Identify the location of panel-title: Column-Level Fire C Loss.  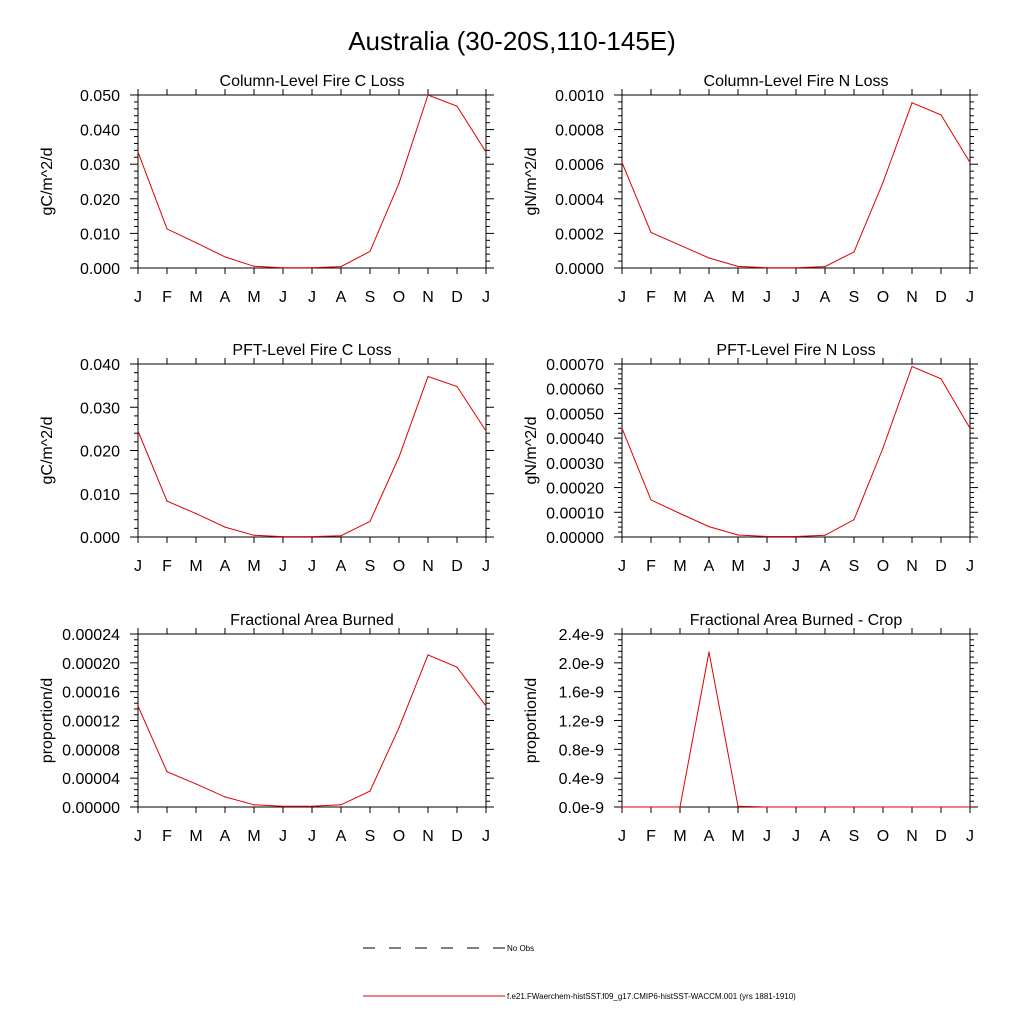
(312, 81).